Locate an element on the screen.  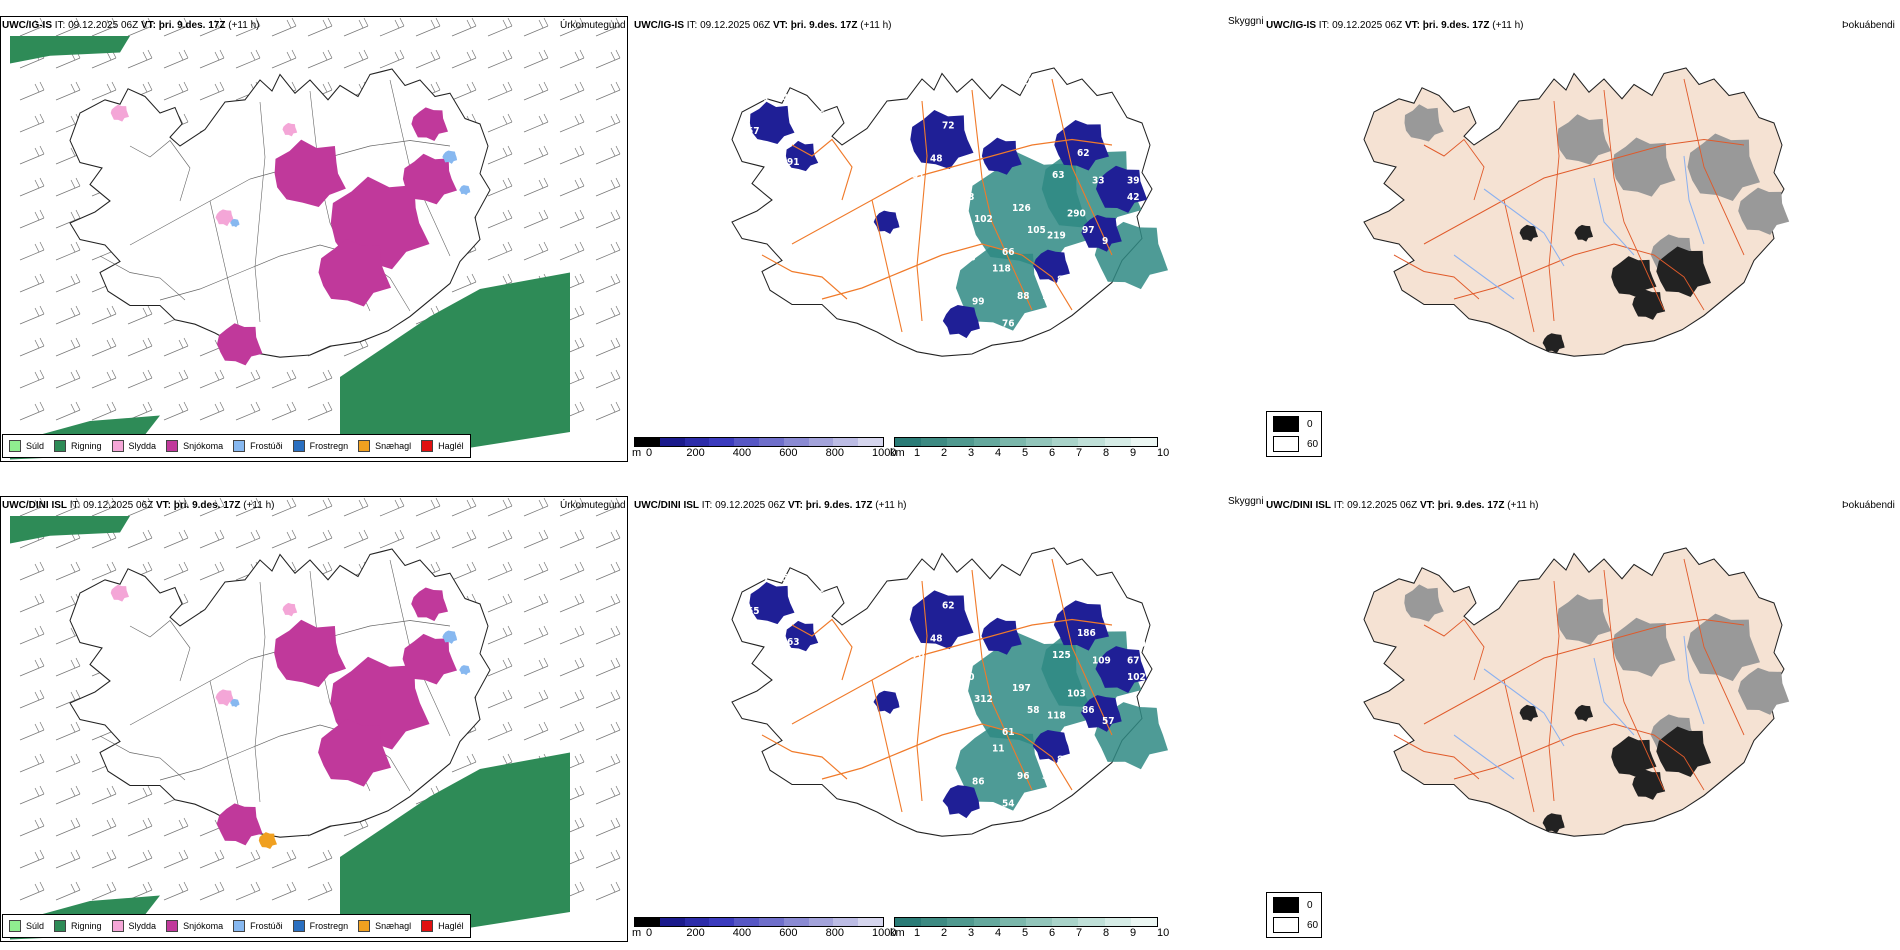
colorbar-tick: 5 is located at coordinates (1025, 933).